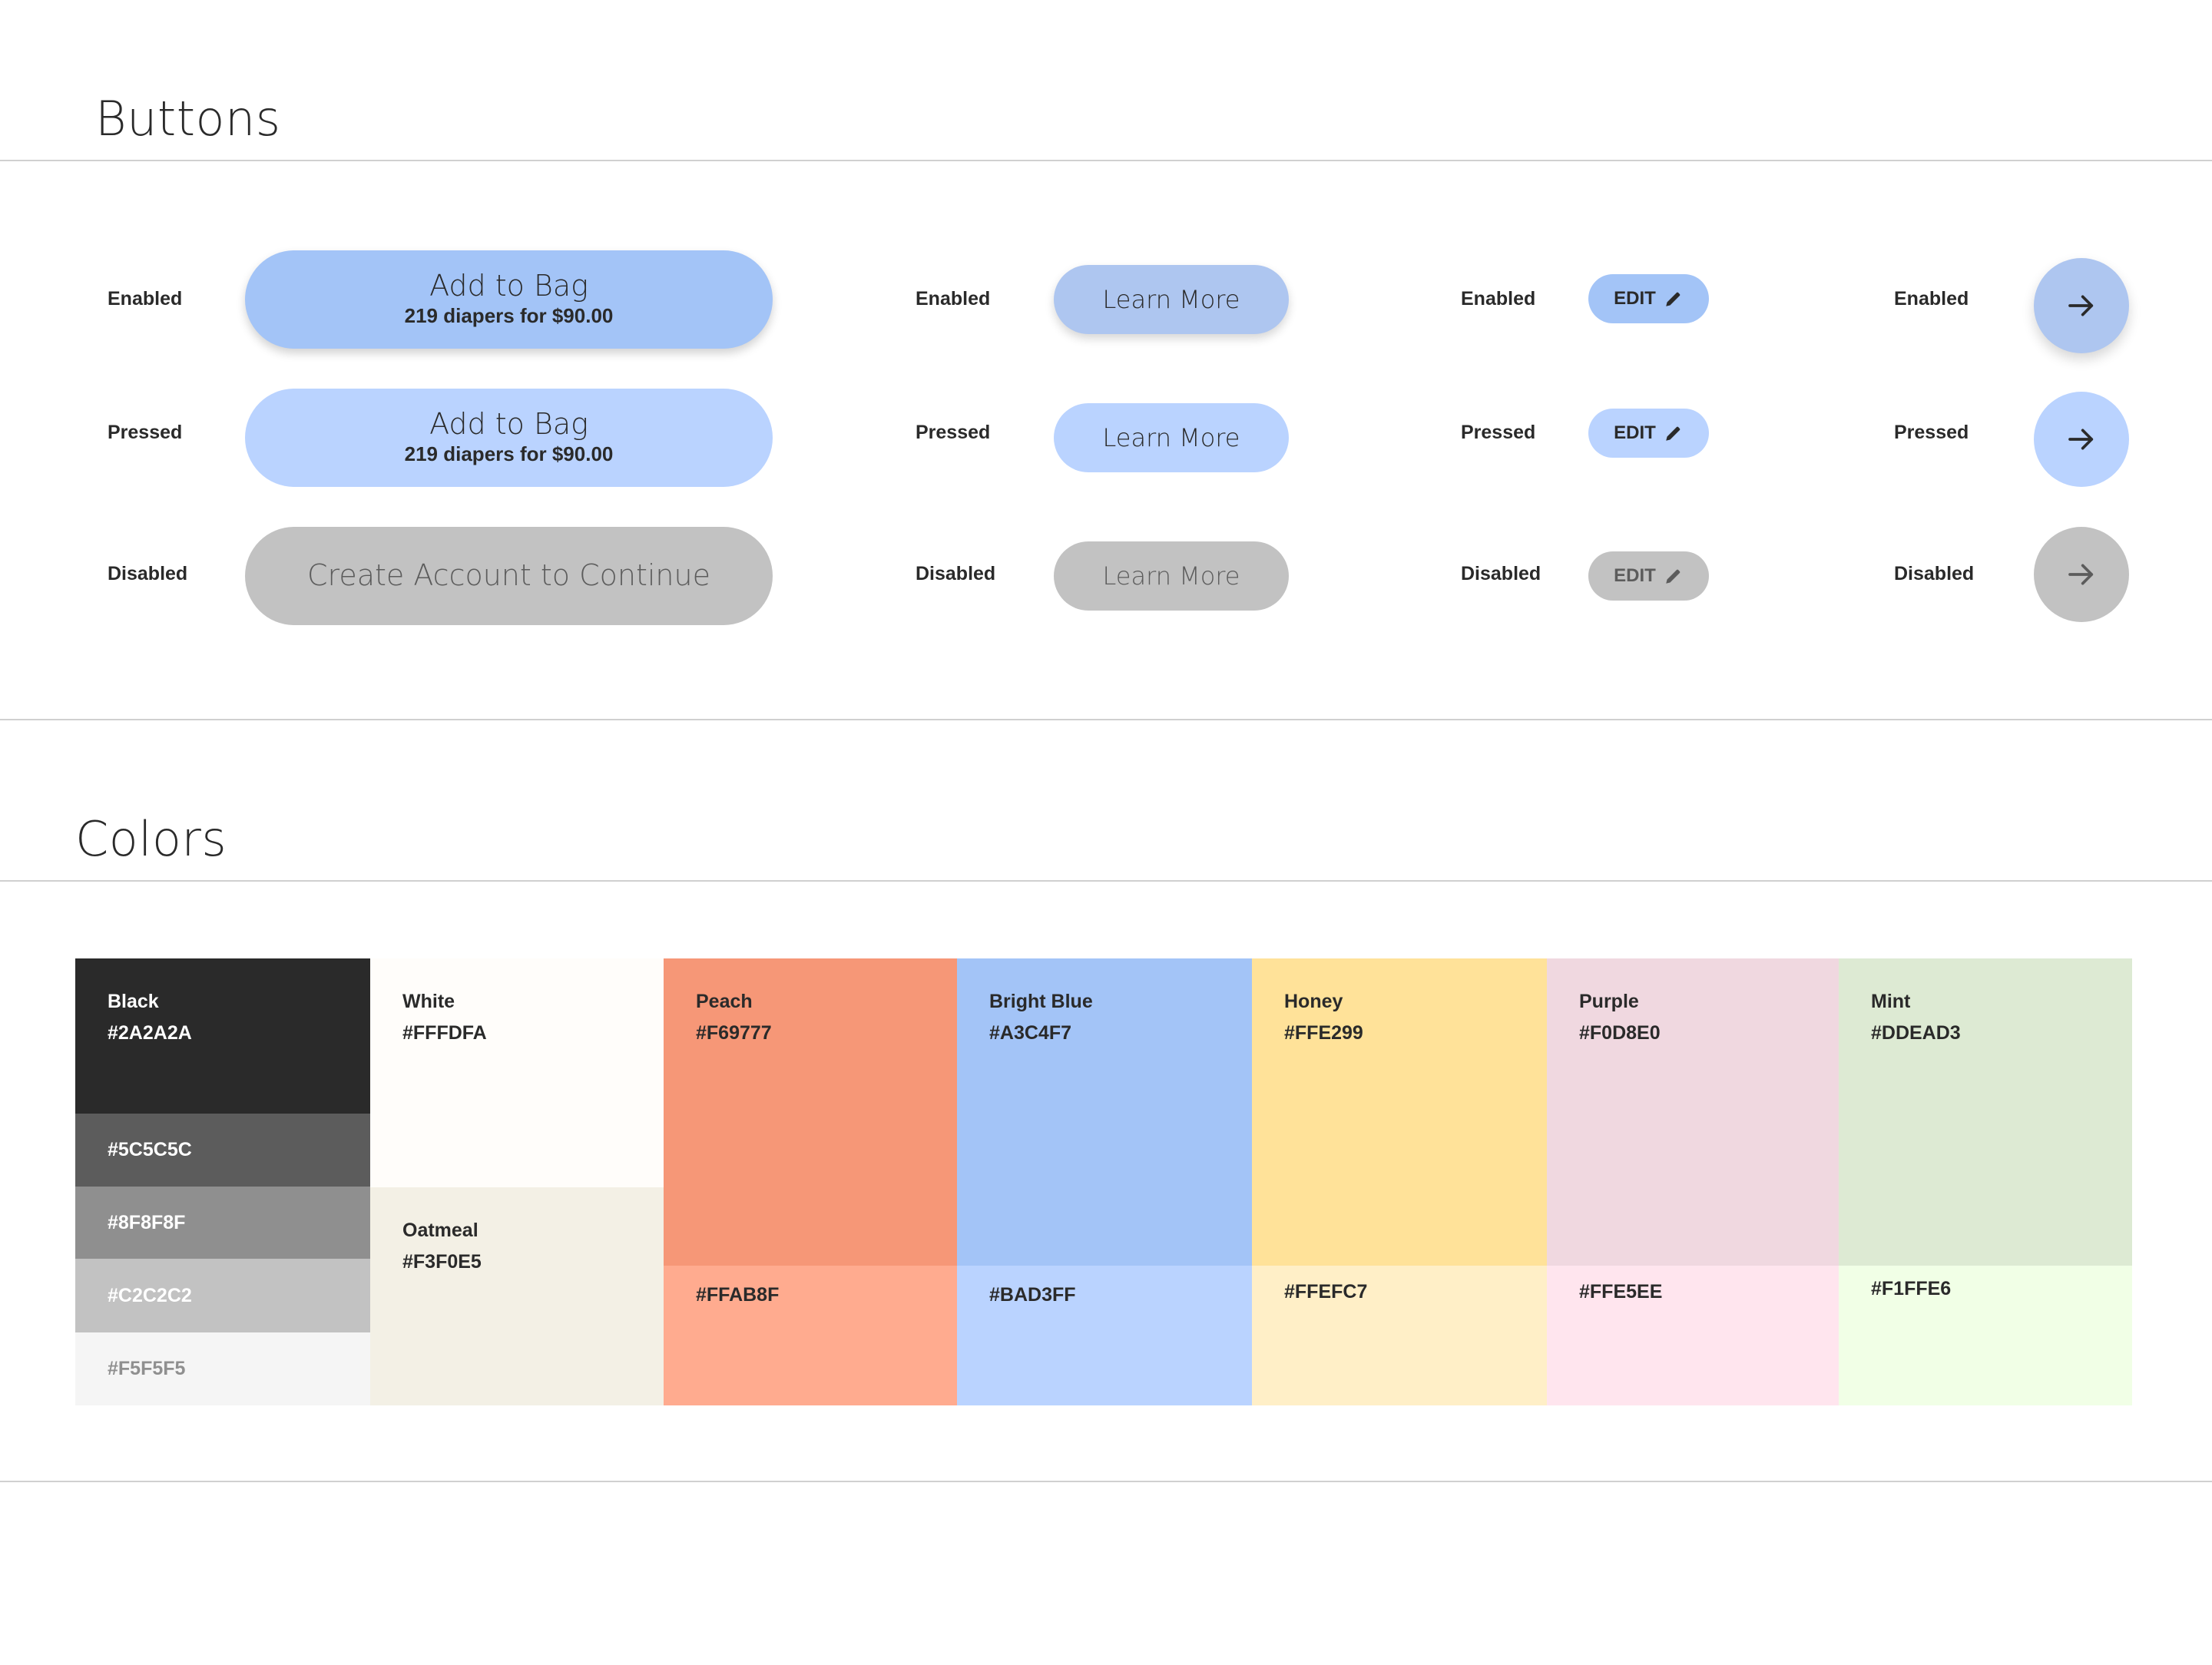 Image resolution: width=2212 pixels, height=1665 pixels. What do you see at coordinates (1106, 160) in the screenshot?
I see `buttons-title-divider` at bounding box center [1106, 160].